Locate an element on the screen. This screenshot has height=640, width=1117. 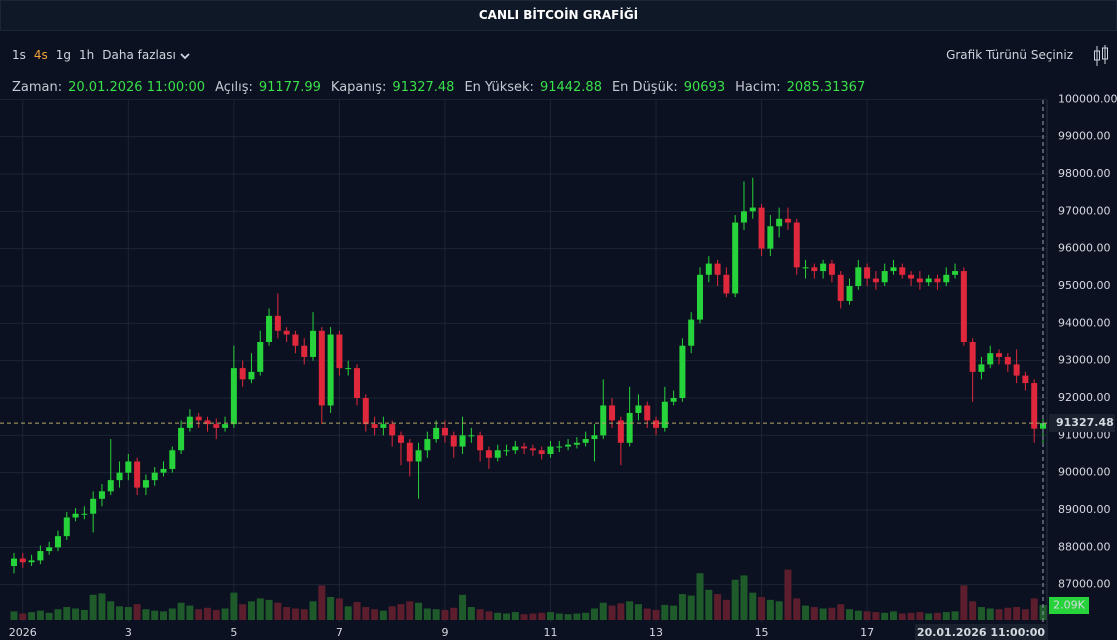
y-tick-label: 92000.00 is located at coordinates (1084, 397).